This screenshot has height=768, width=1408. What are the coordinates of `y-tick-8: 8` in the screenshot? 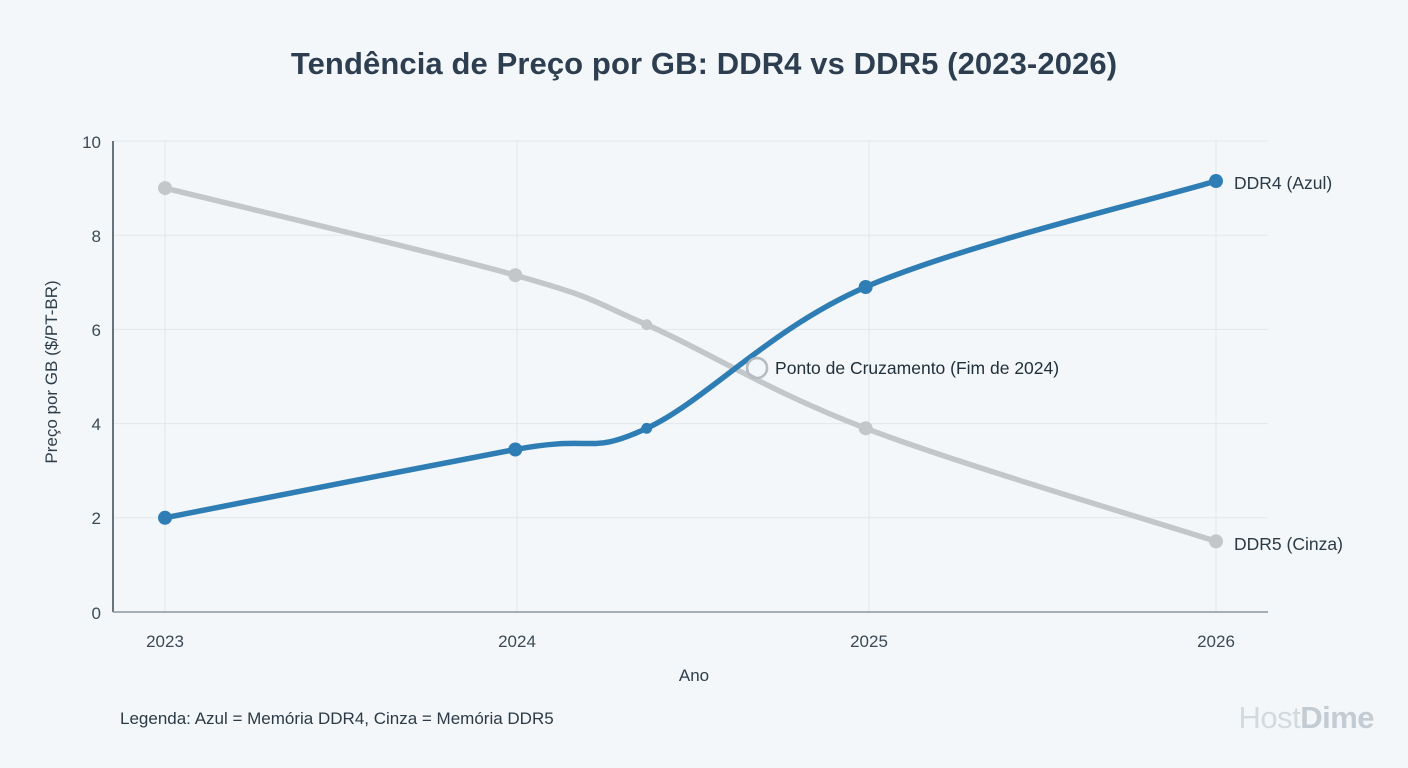 It's located at (96, 236).